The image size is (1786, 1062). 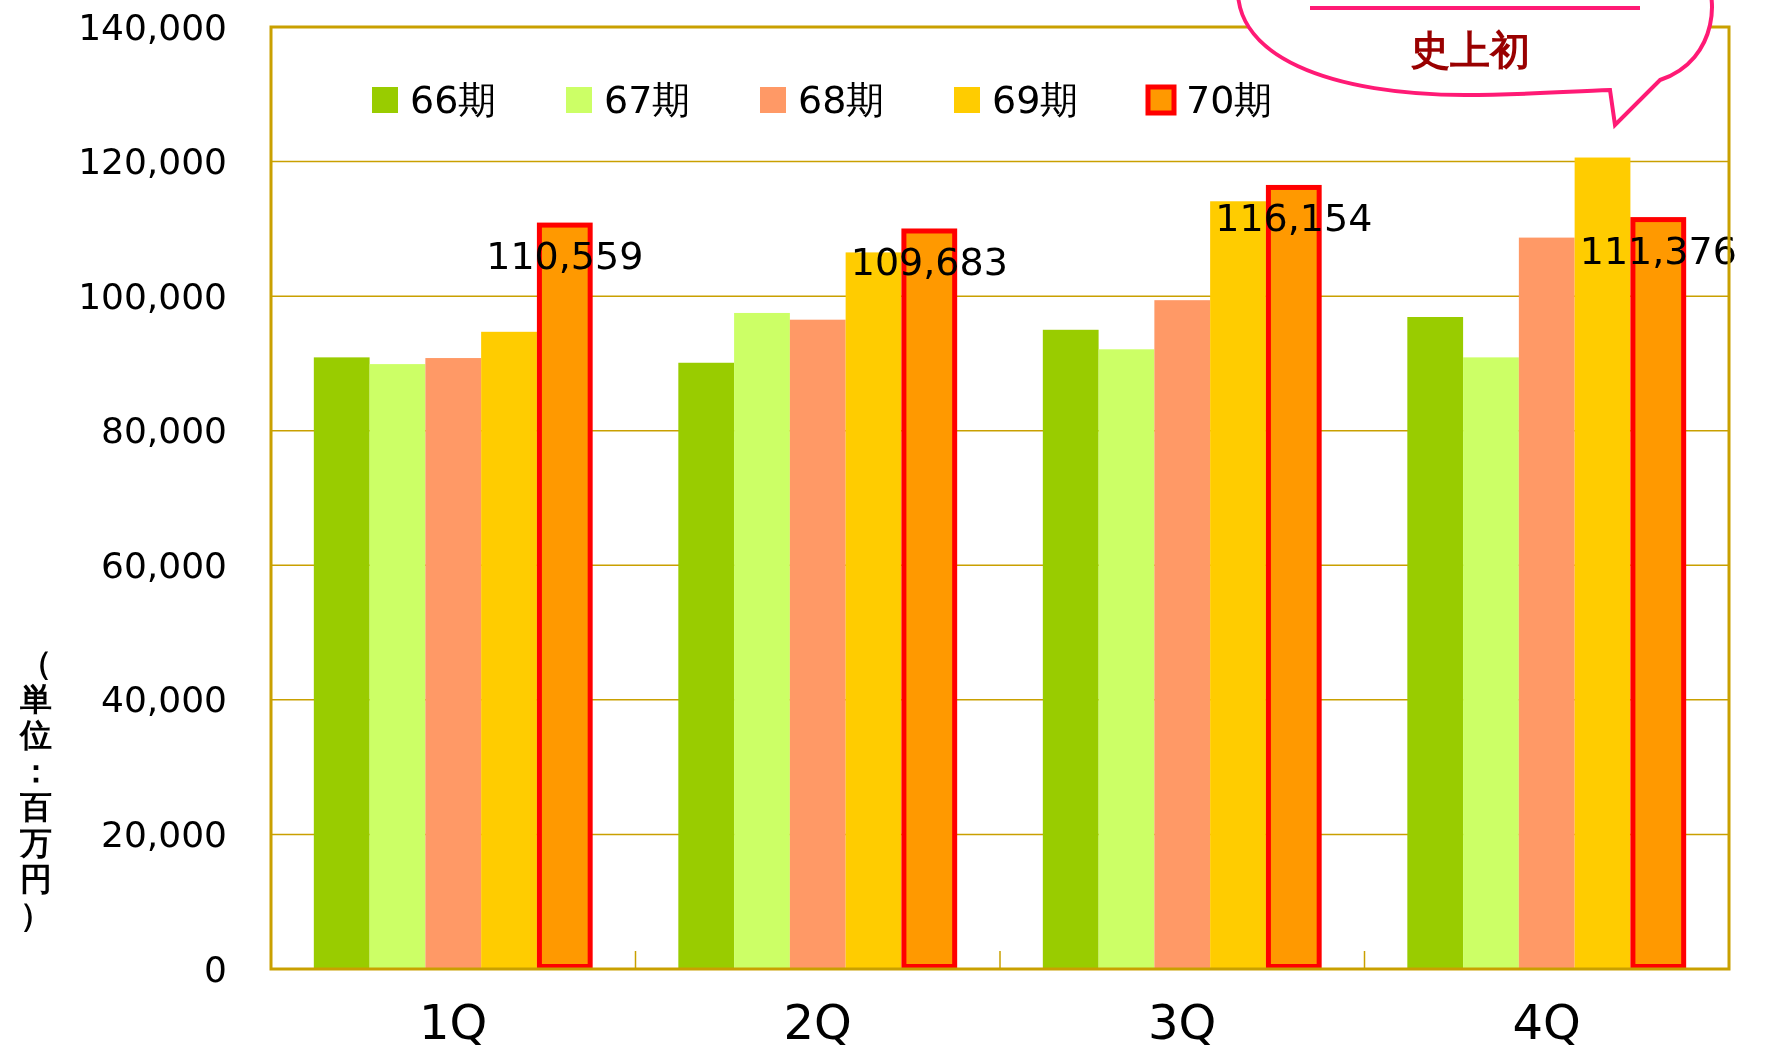 What do you see at coordinates (35, 789) in the screenshot?
I see `y-axis-title: （単位：百万円）` at bounding box center [35, 789].